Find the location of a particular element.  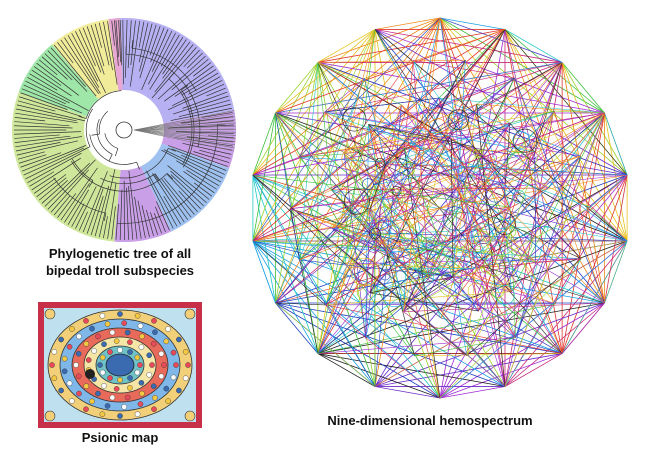

tree-outgroup-branch is located at coordinates (184, 134).